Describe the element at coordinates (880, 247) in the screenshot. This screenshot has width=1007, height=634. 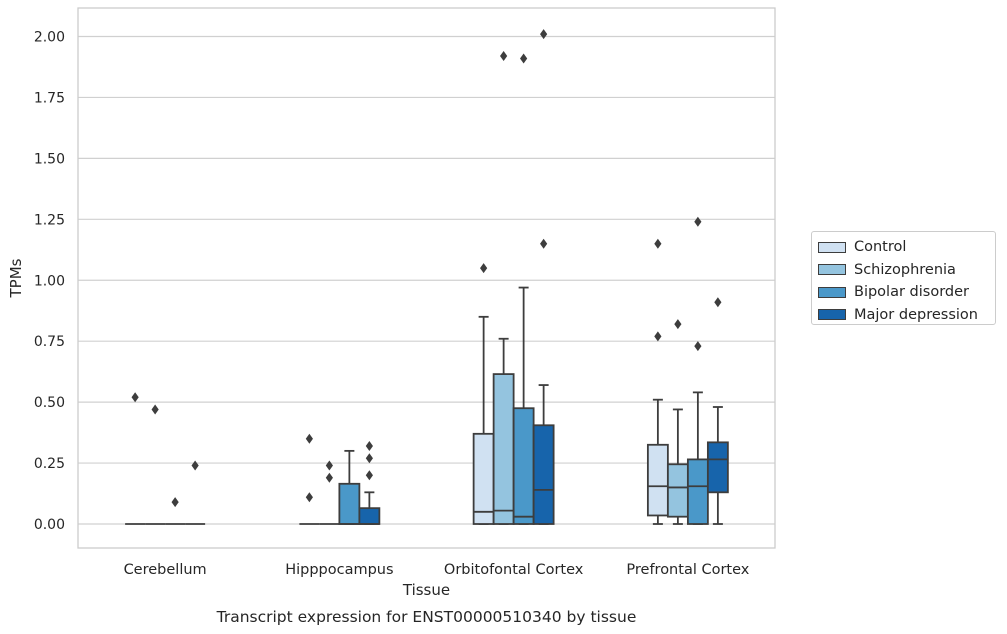
I see `legend-label-control: Control` at that location.